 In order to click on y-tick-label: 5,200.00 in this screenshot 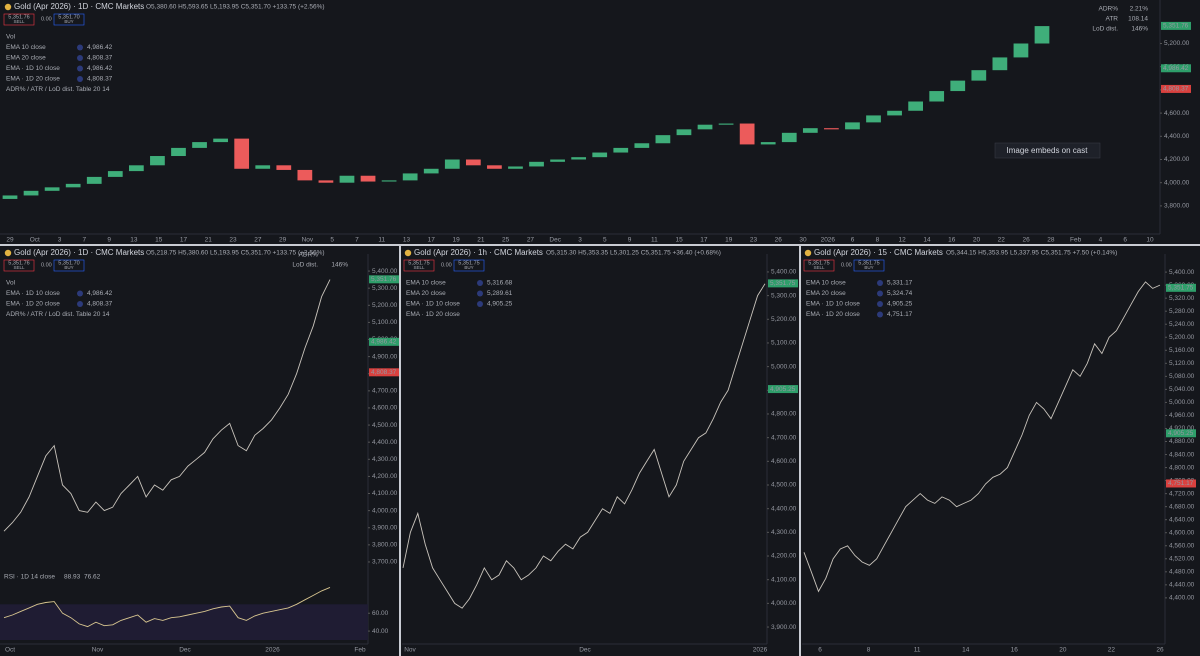, I will do `click(784, 319)`.